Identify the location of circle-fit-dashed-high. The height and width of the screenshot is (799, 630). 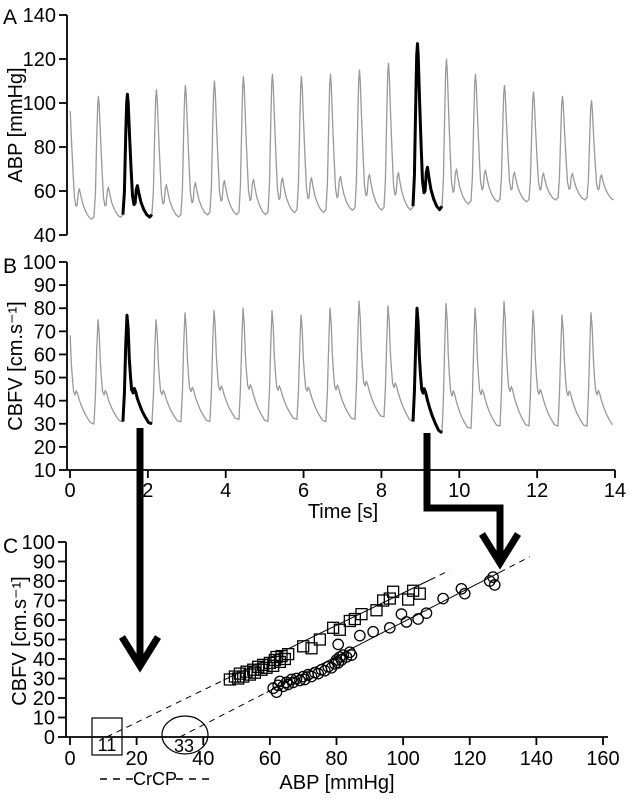
(514, 564).